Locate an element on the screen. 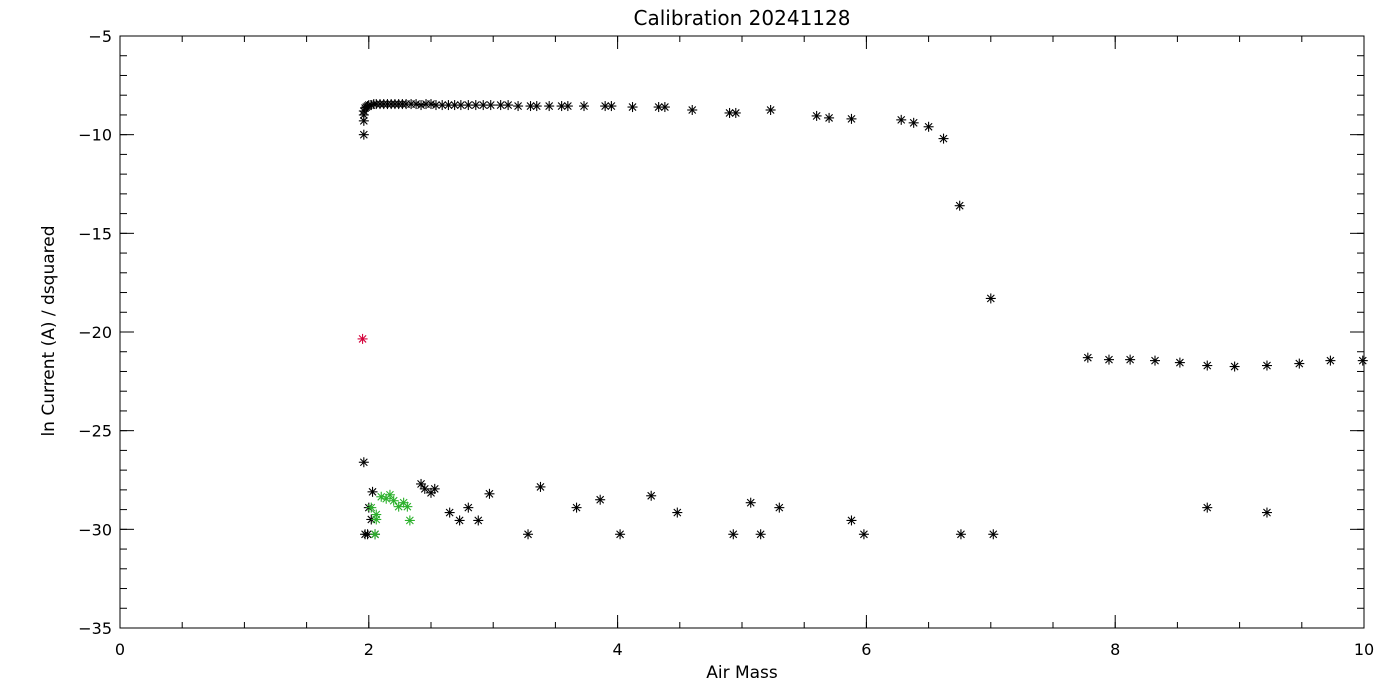 The width and height of the screenshot is (1400, 700). y-tick-label: −35 is located at coordinates (95, 628).